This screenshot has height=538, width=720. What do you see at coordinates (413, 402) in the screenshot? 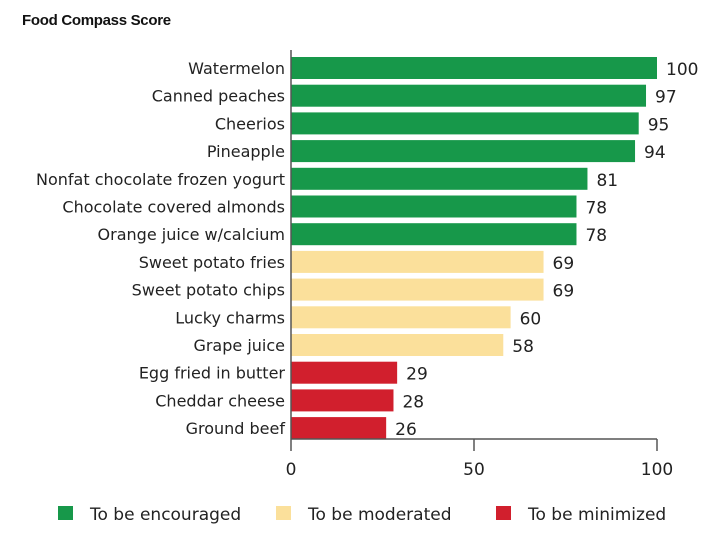
I see `value-label: 28` at bounding box center [413, 402].